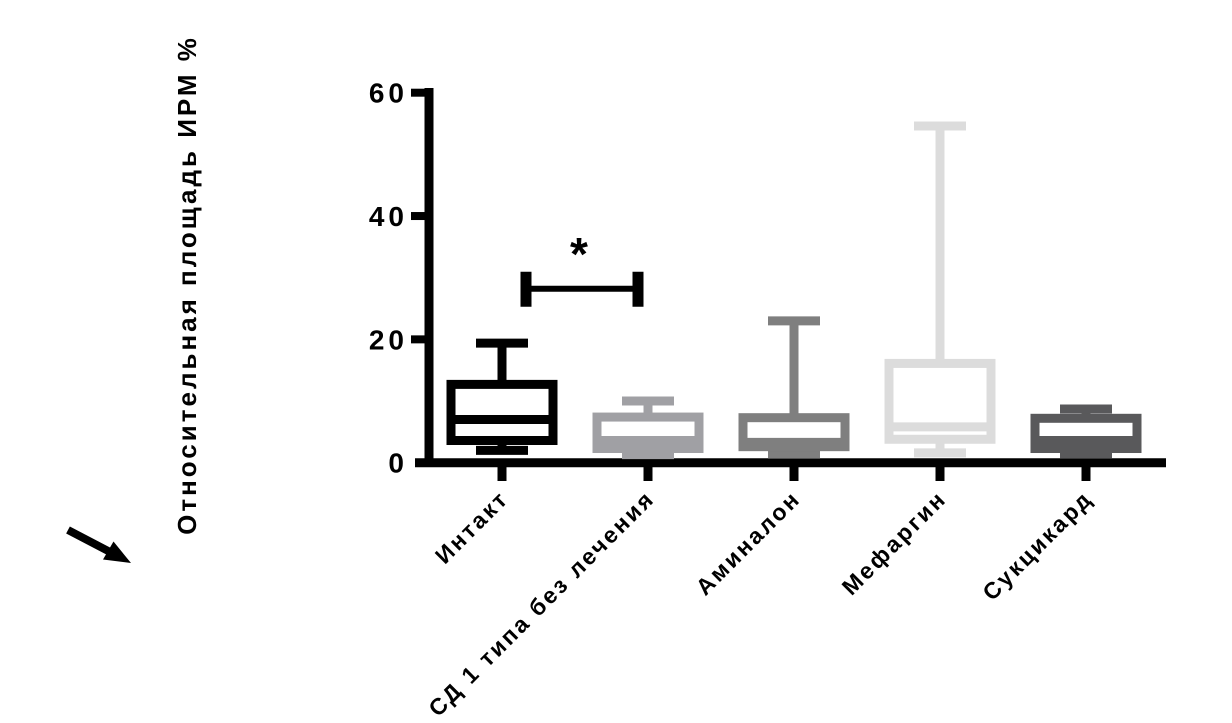 This screenshot has height=723, width=1232. What do you see at coordinates (117, 552) in the screenshot?
I see `arrow-head-icon` at bounding box center [117, 552].